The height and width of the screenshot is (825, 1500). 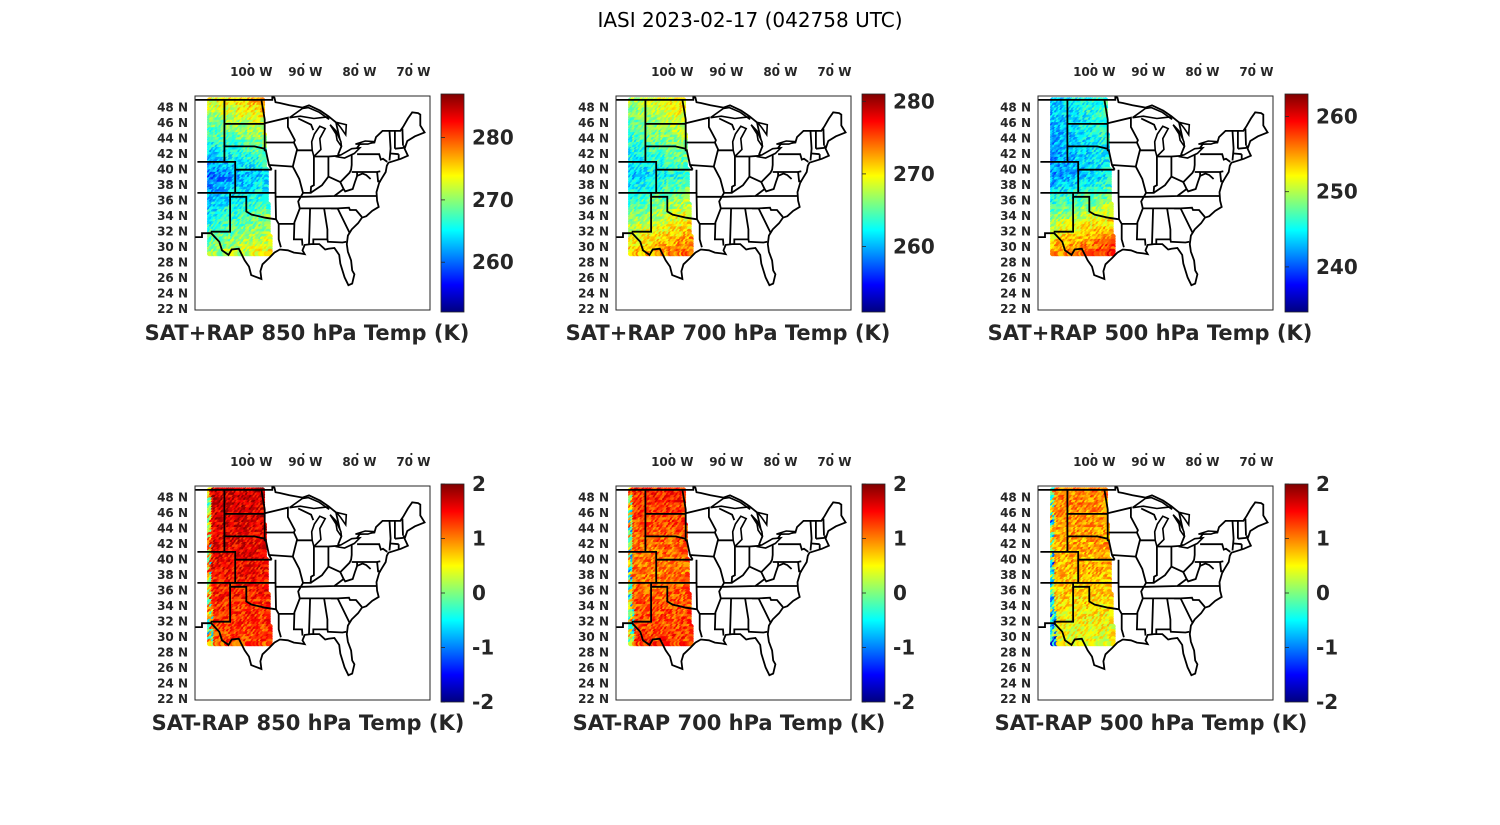 I want to click on colorbar-tick-label: 280, so click(x=914, y=101).